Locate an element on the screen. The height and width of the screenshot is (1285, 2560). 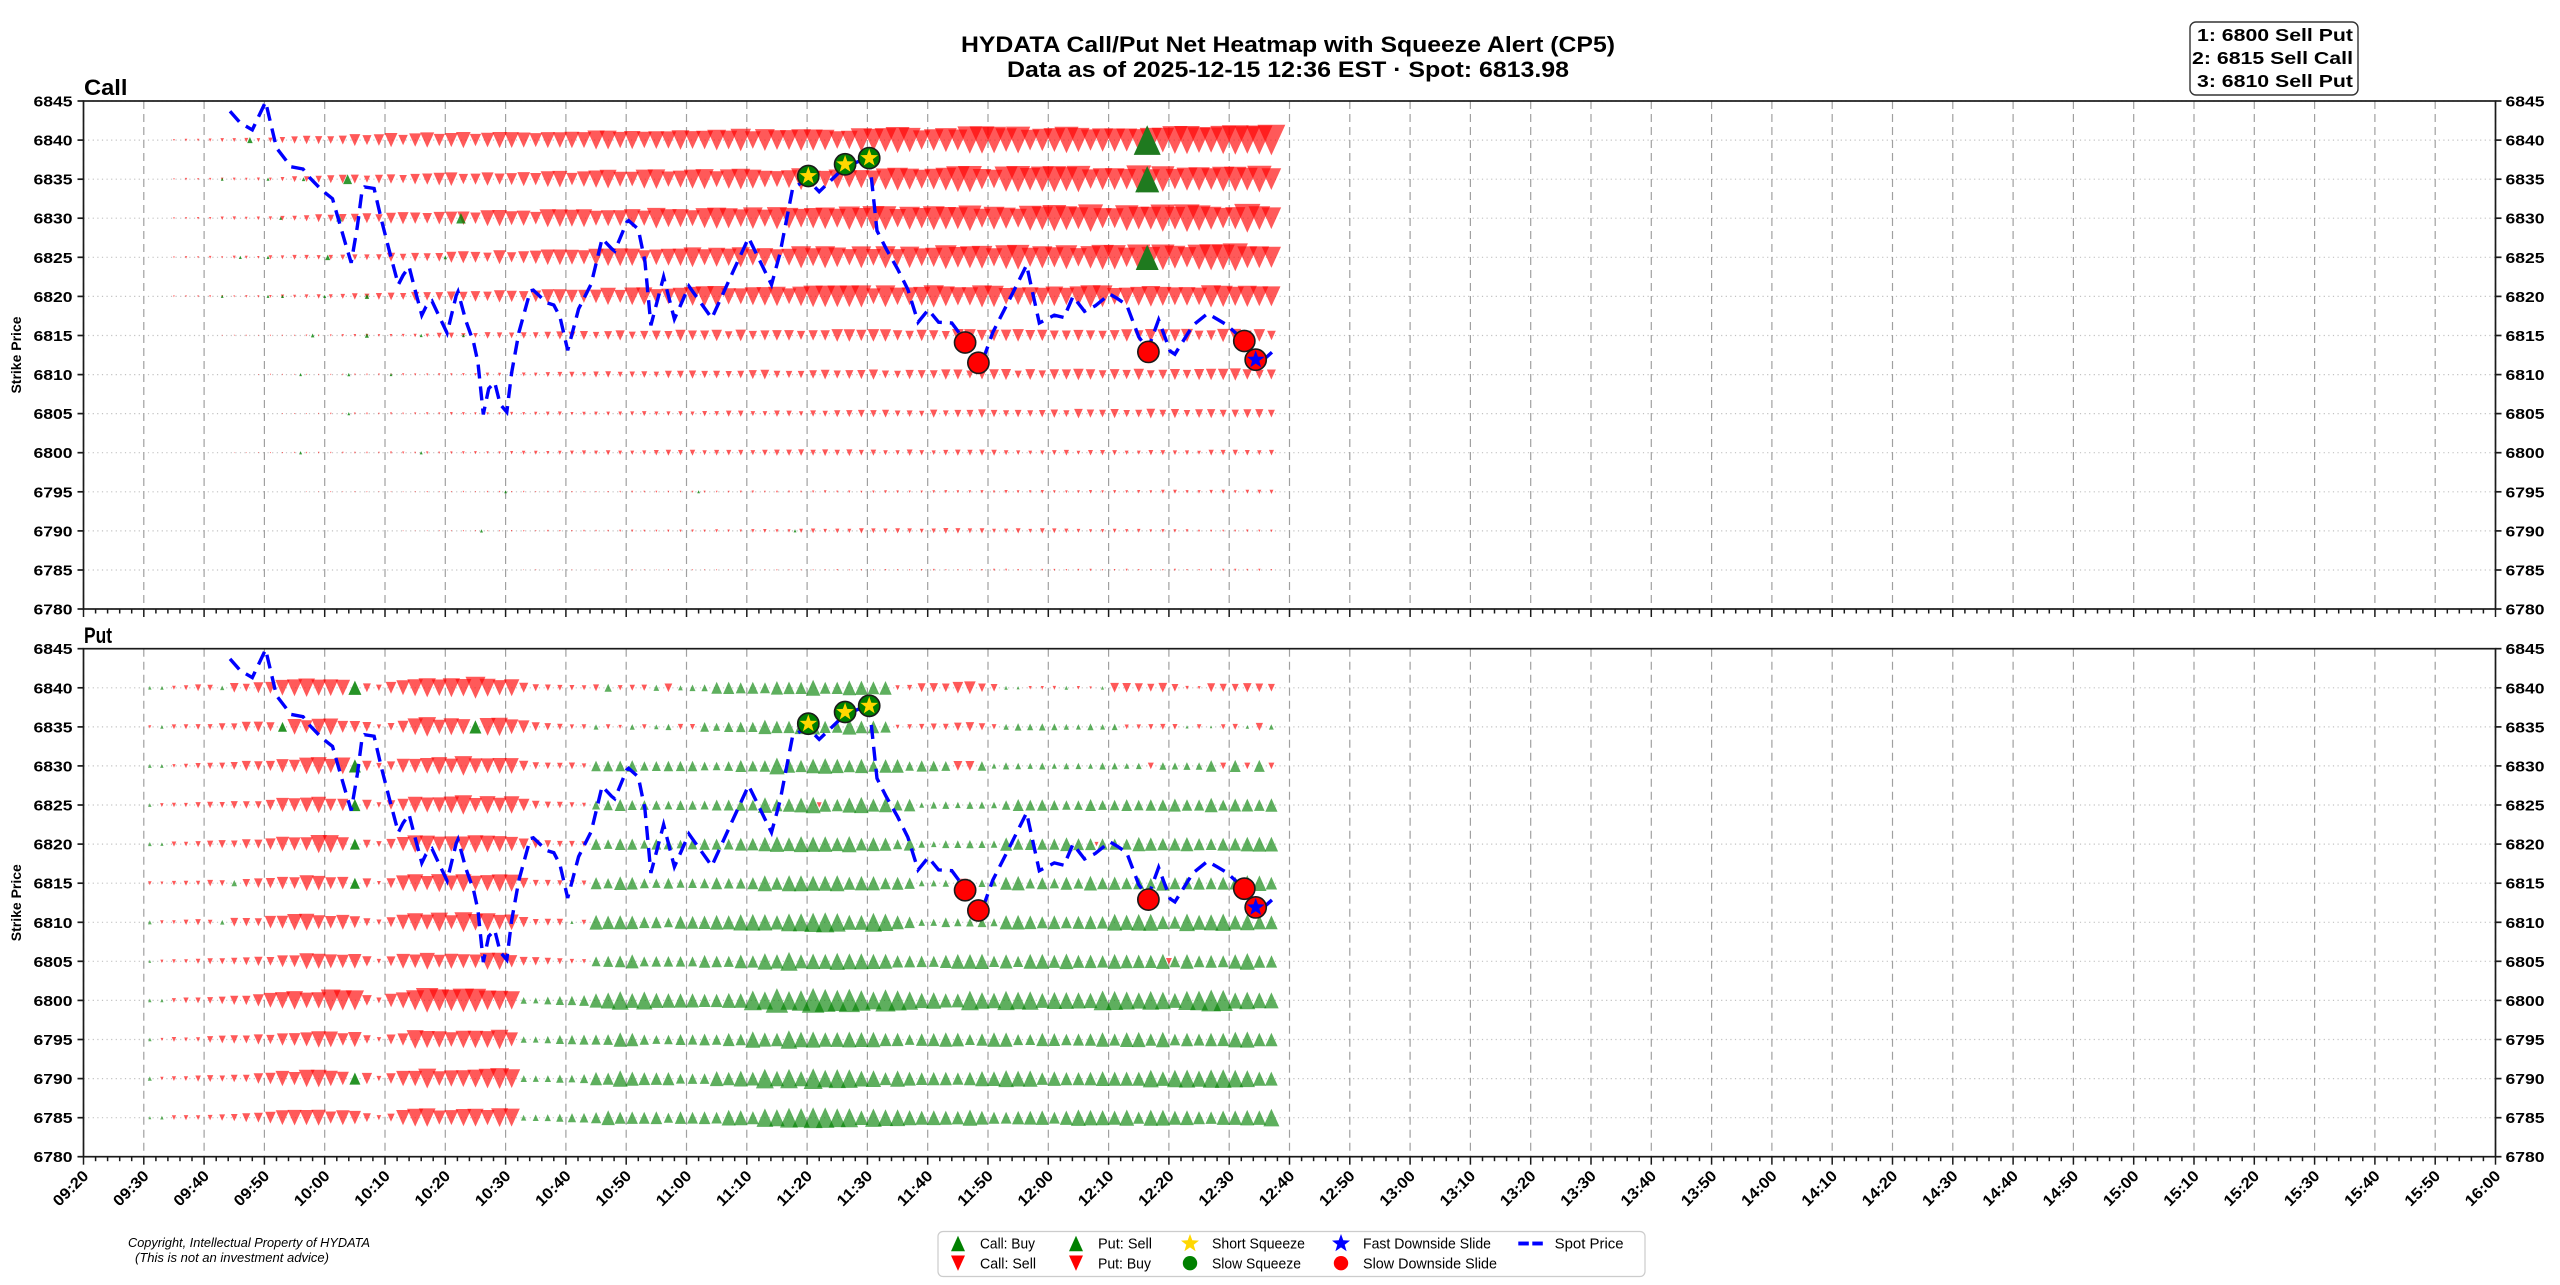
svg-text: Slow Downside Slide is located at coordinates (1430, 1263).